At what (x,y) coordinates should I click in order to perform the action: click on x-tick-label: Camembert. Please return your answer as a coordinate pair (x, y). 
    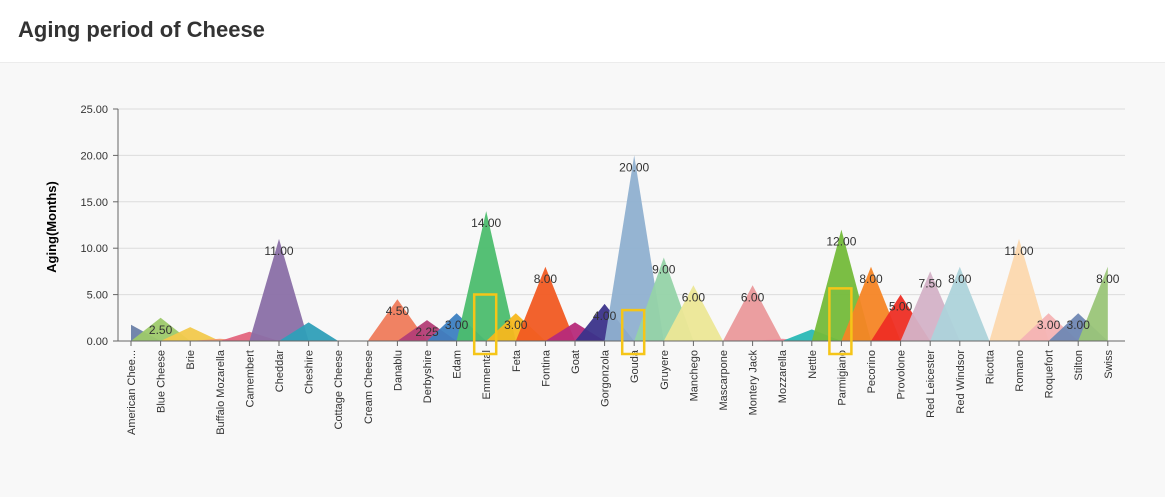
    Looking at the image, I should click on (250, 378).